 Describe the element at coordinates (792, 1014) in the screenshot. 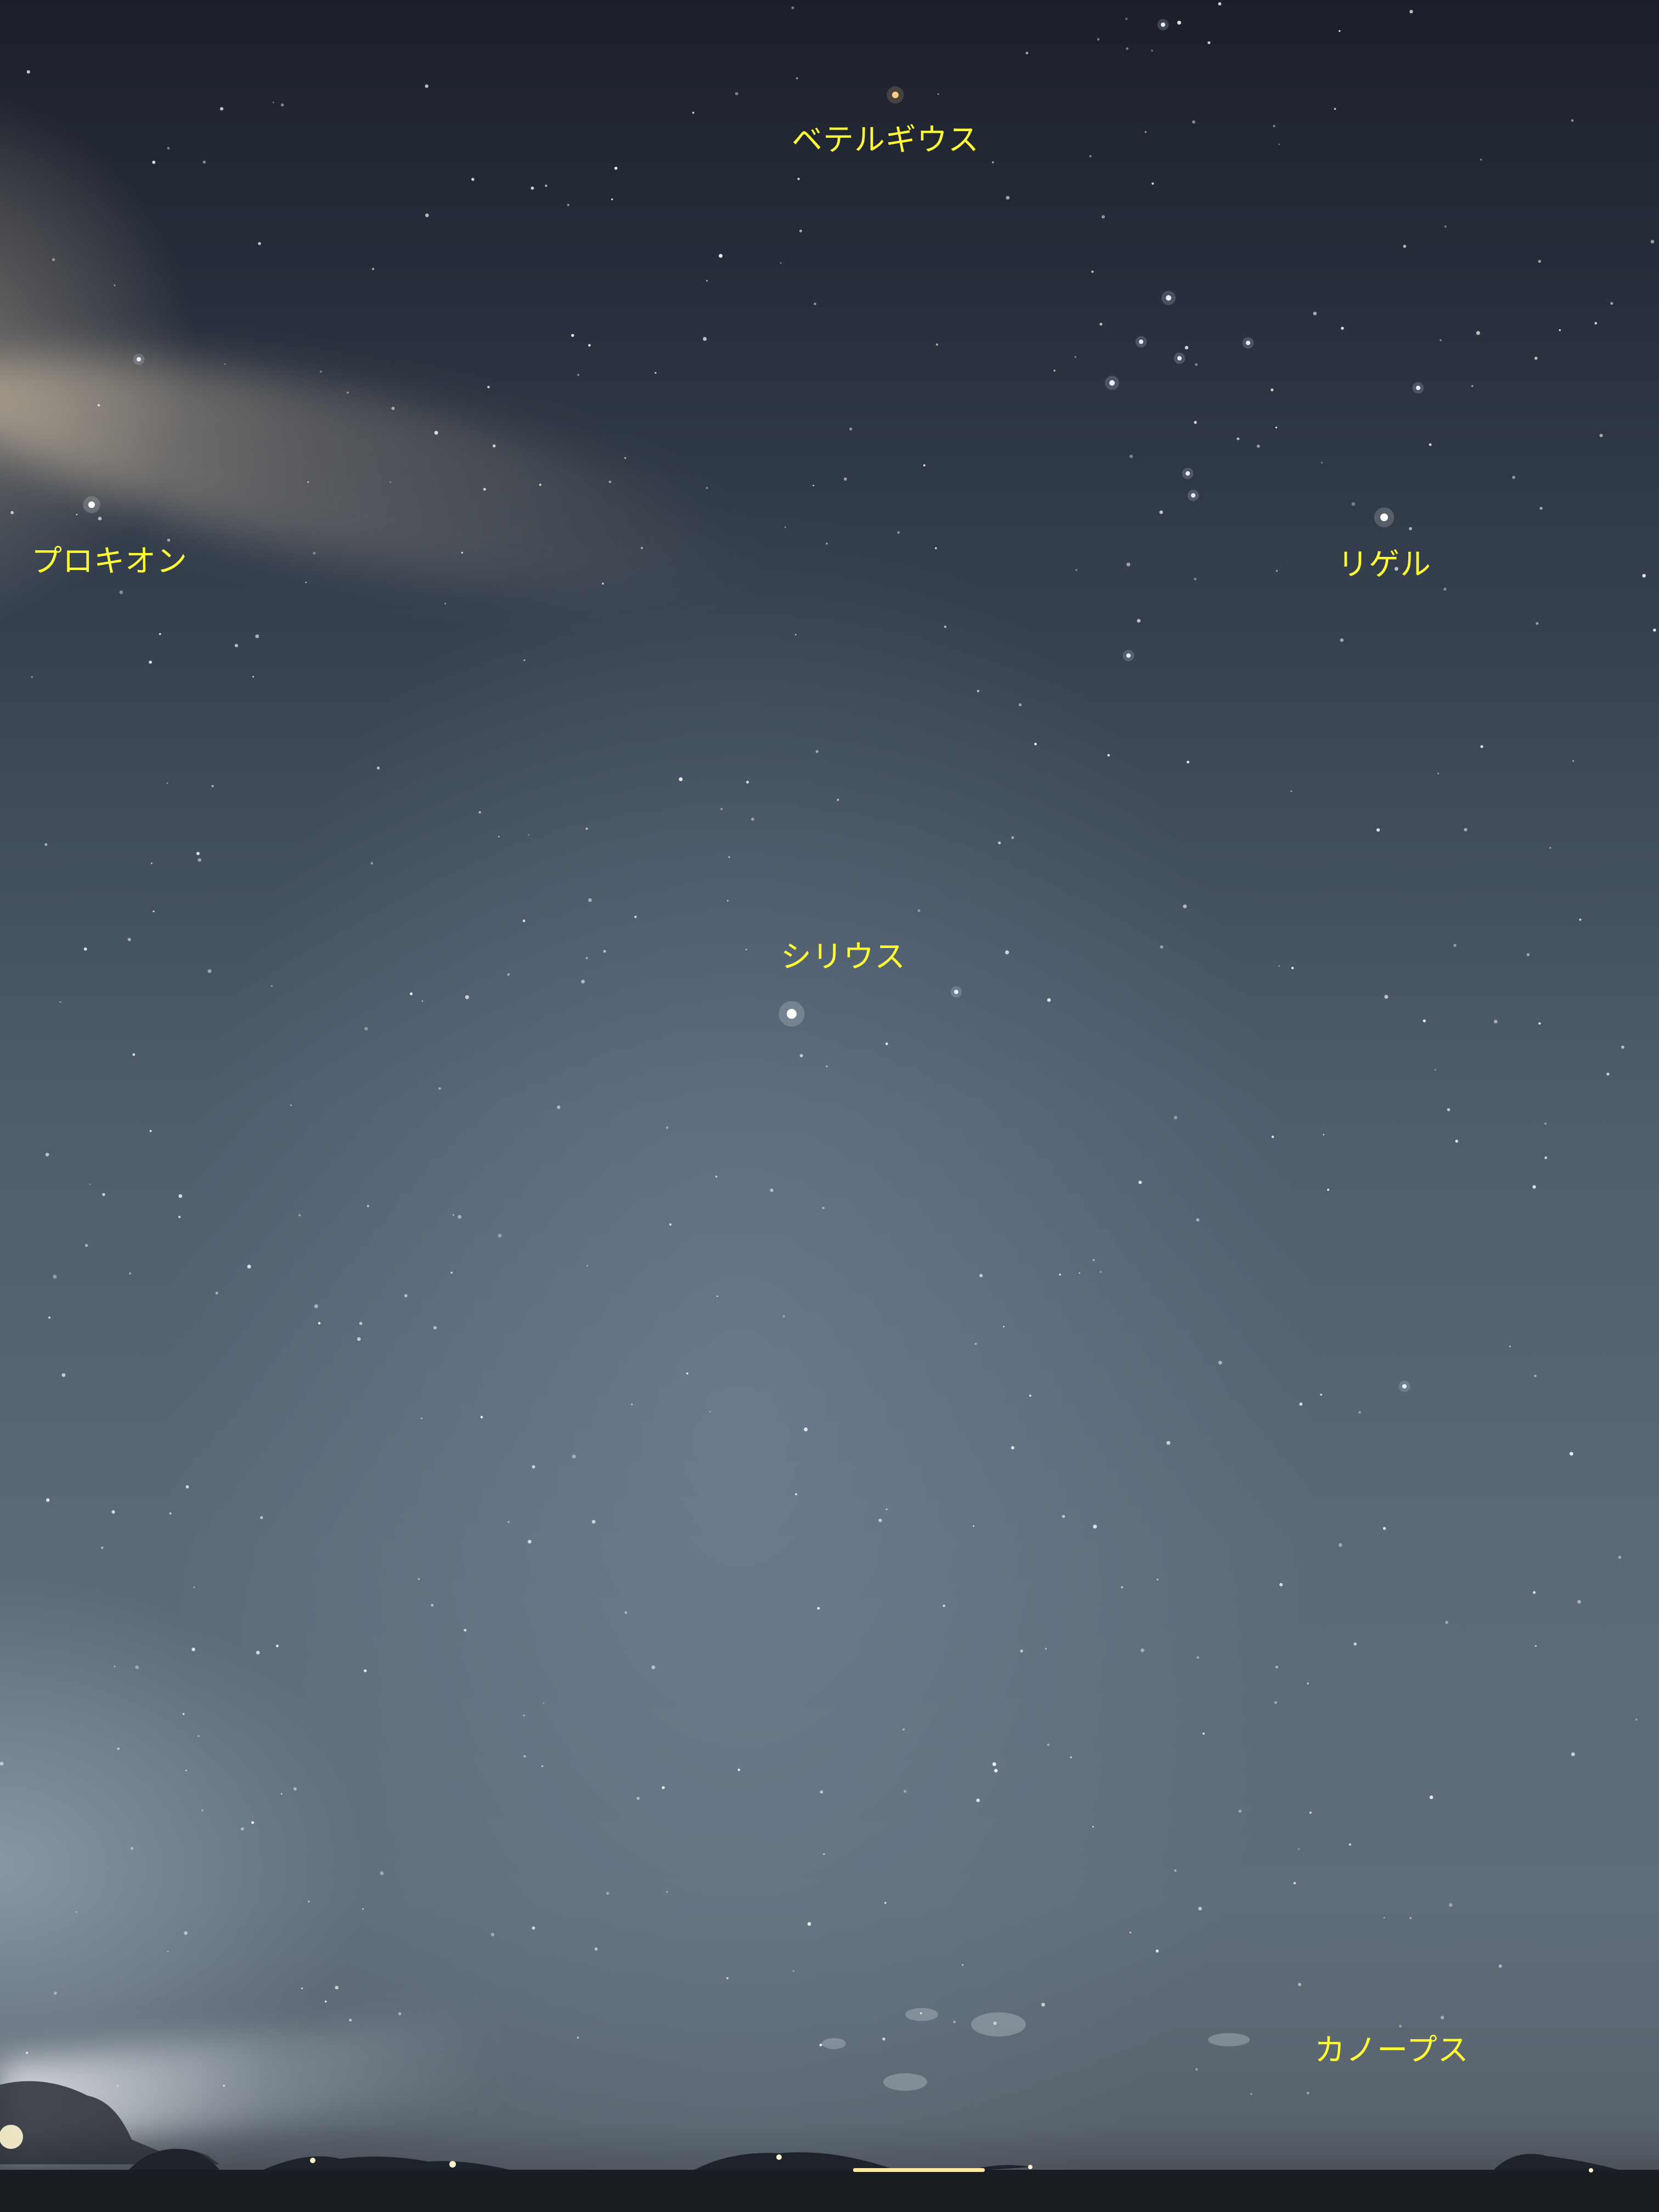

I see `star-sirius` at that location.